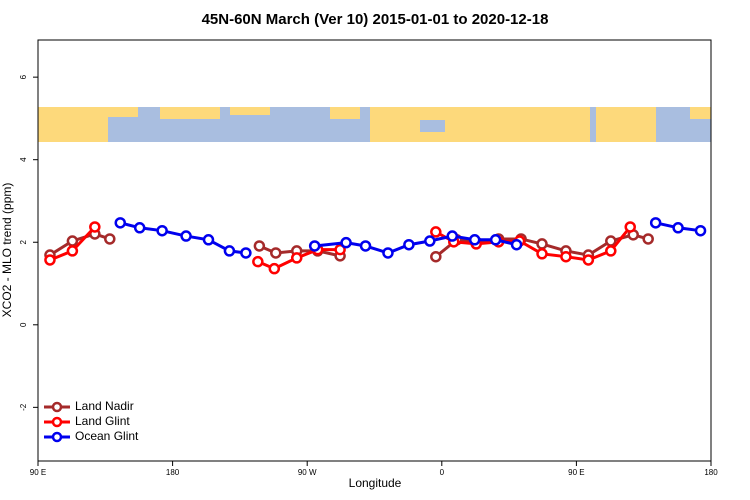  I want to click on x-tick-label: 90 W, so click(307, 472).